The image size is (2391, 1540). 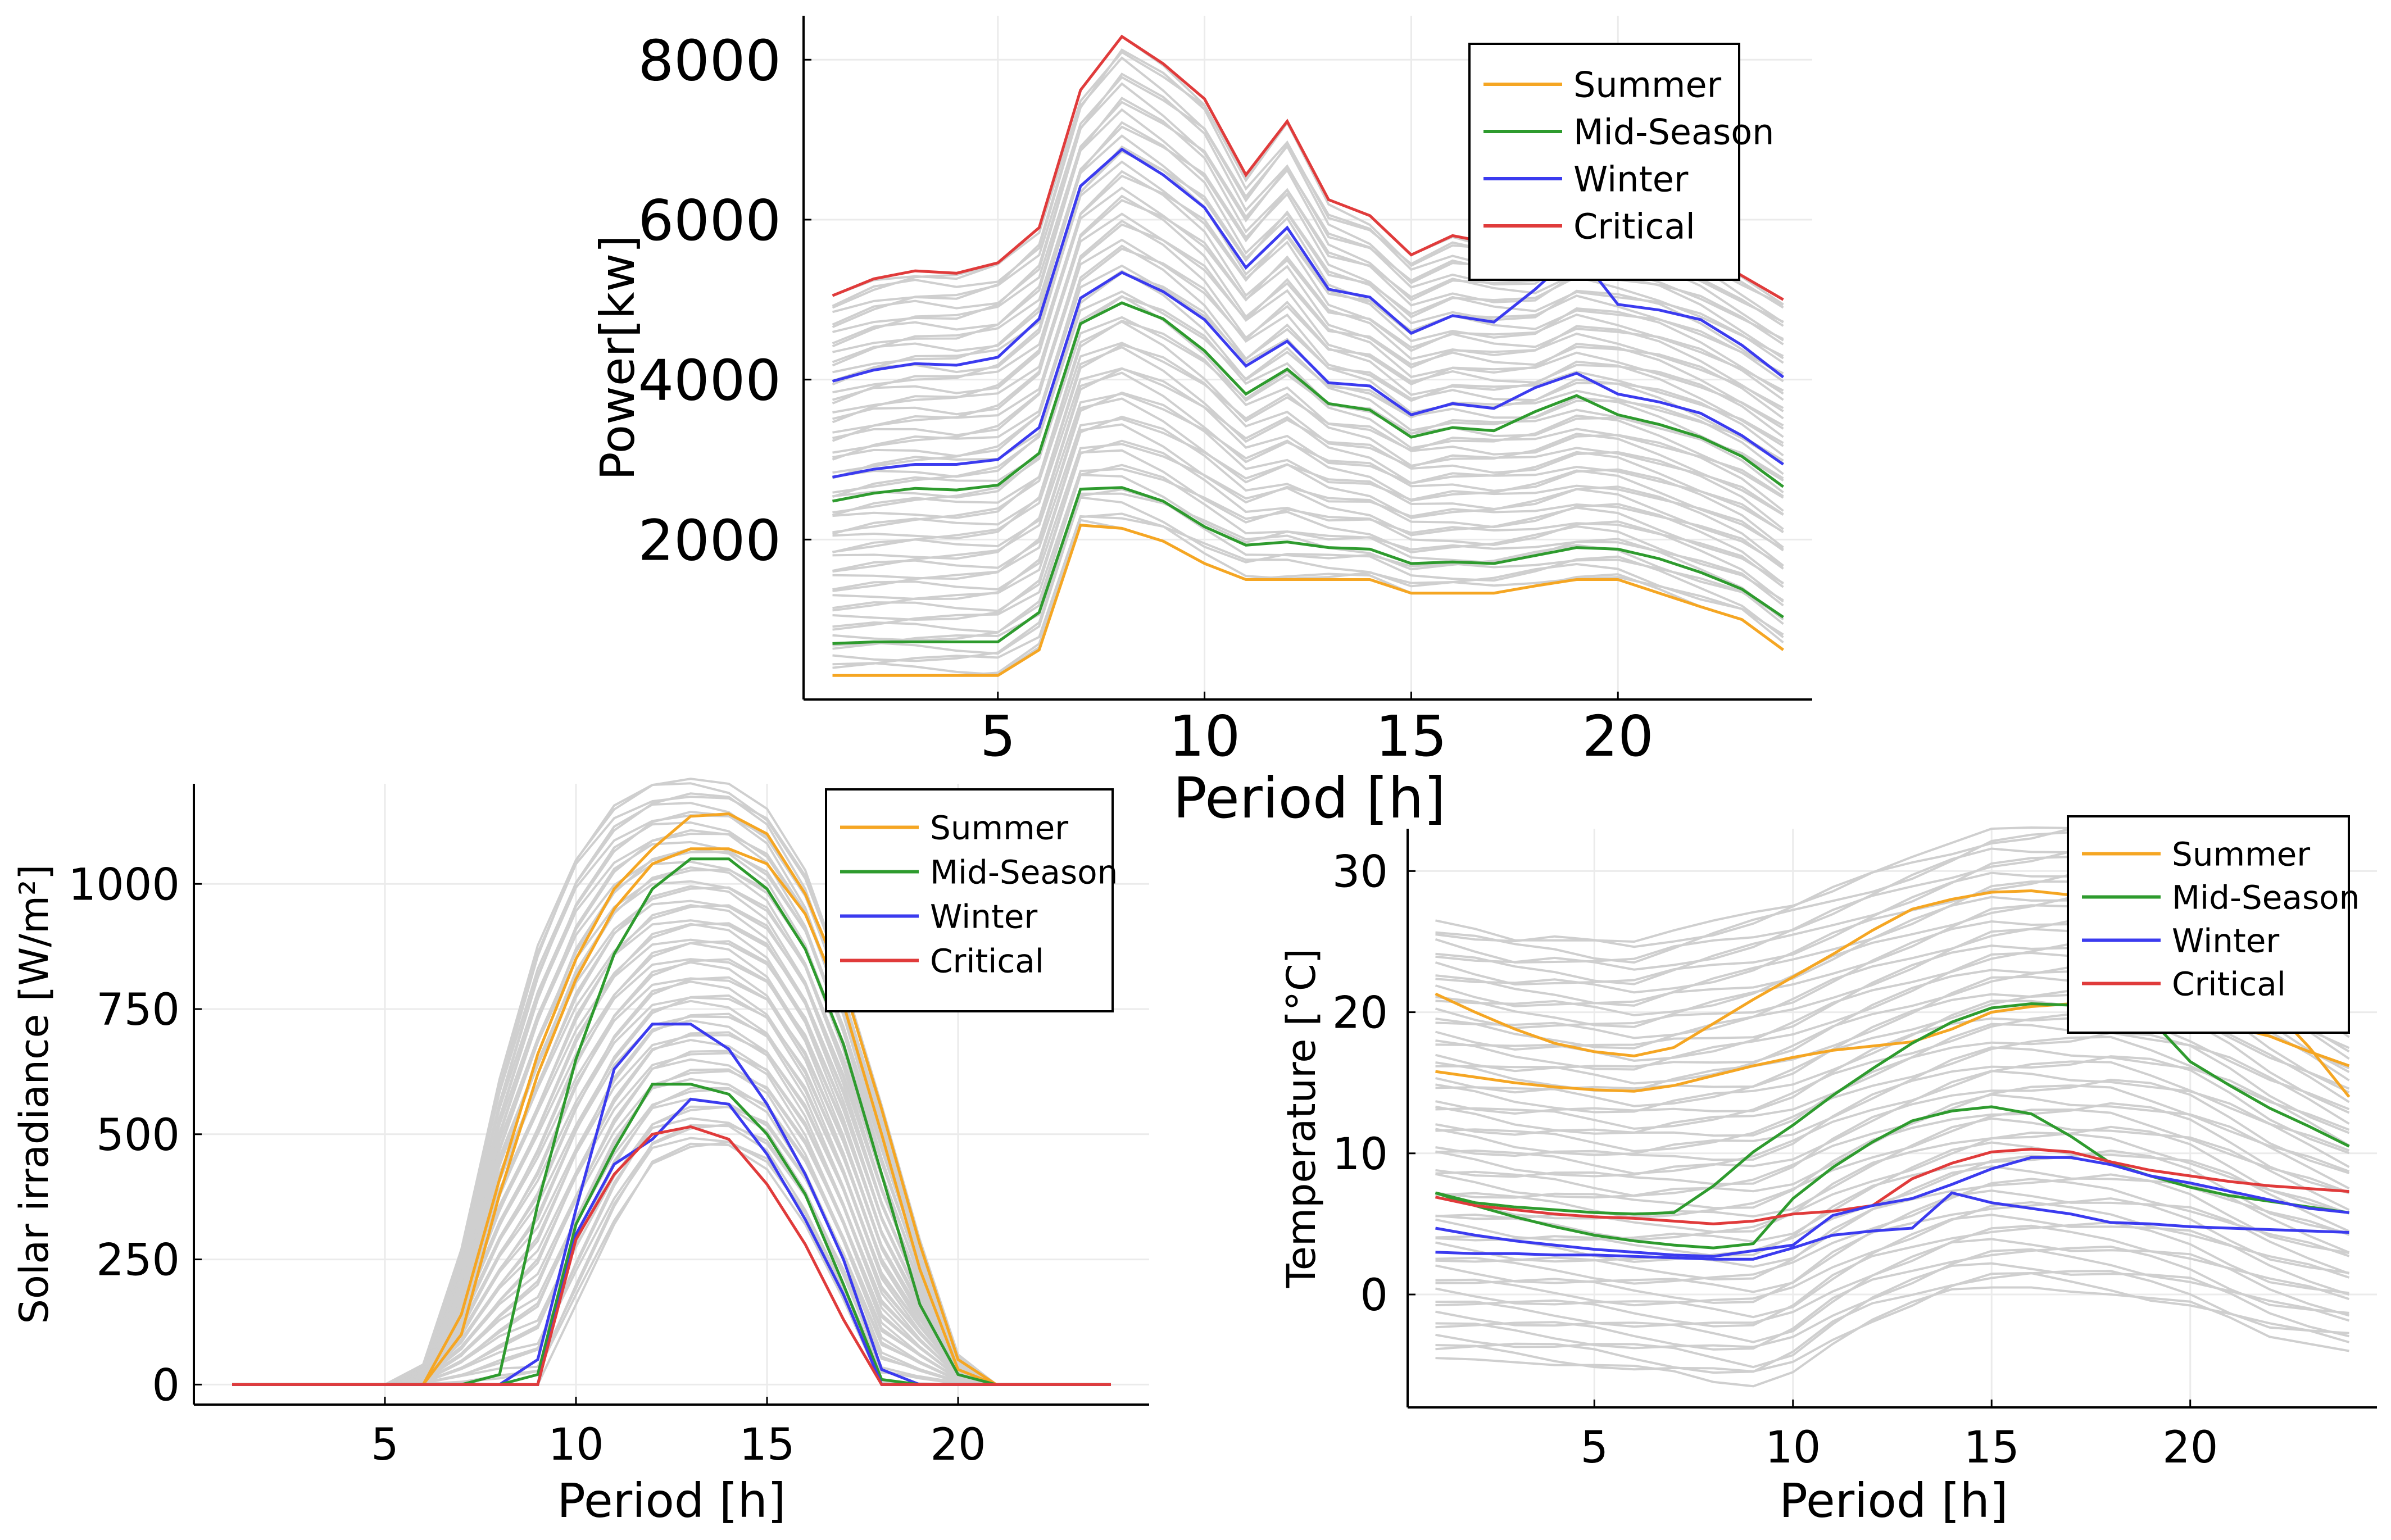 What do you see at coordinates (1360, 1013) in the screenshot?
I see `y-tick-label: 20` at bounding box center [1360, 1013].